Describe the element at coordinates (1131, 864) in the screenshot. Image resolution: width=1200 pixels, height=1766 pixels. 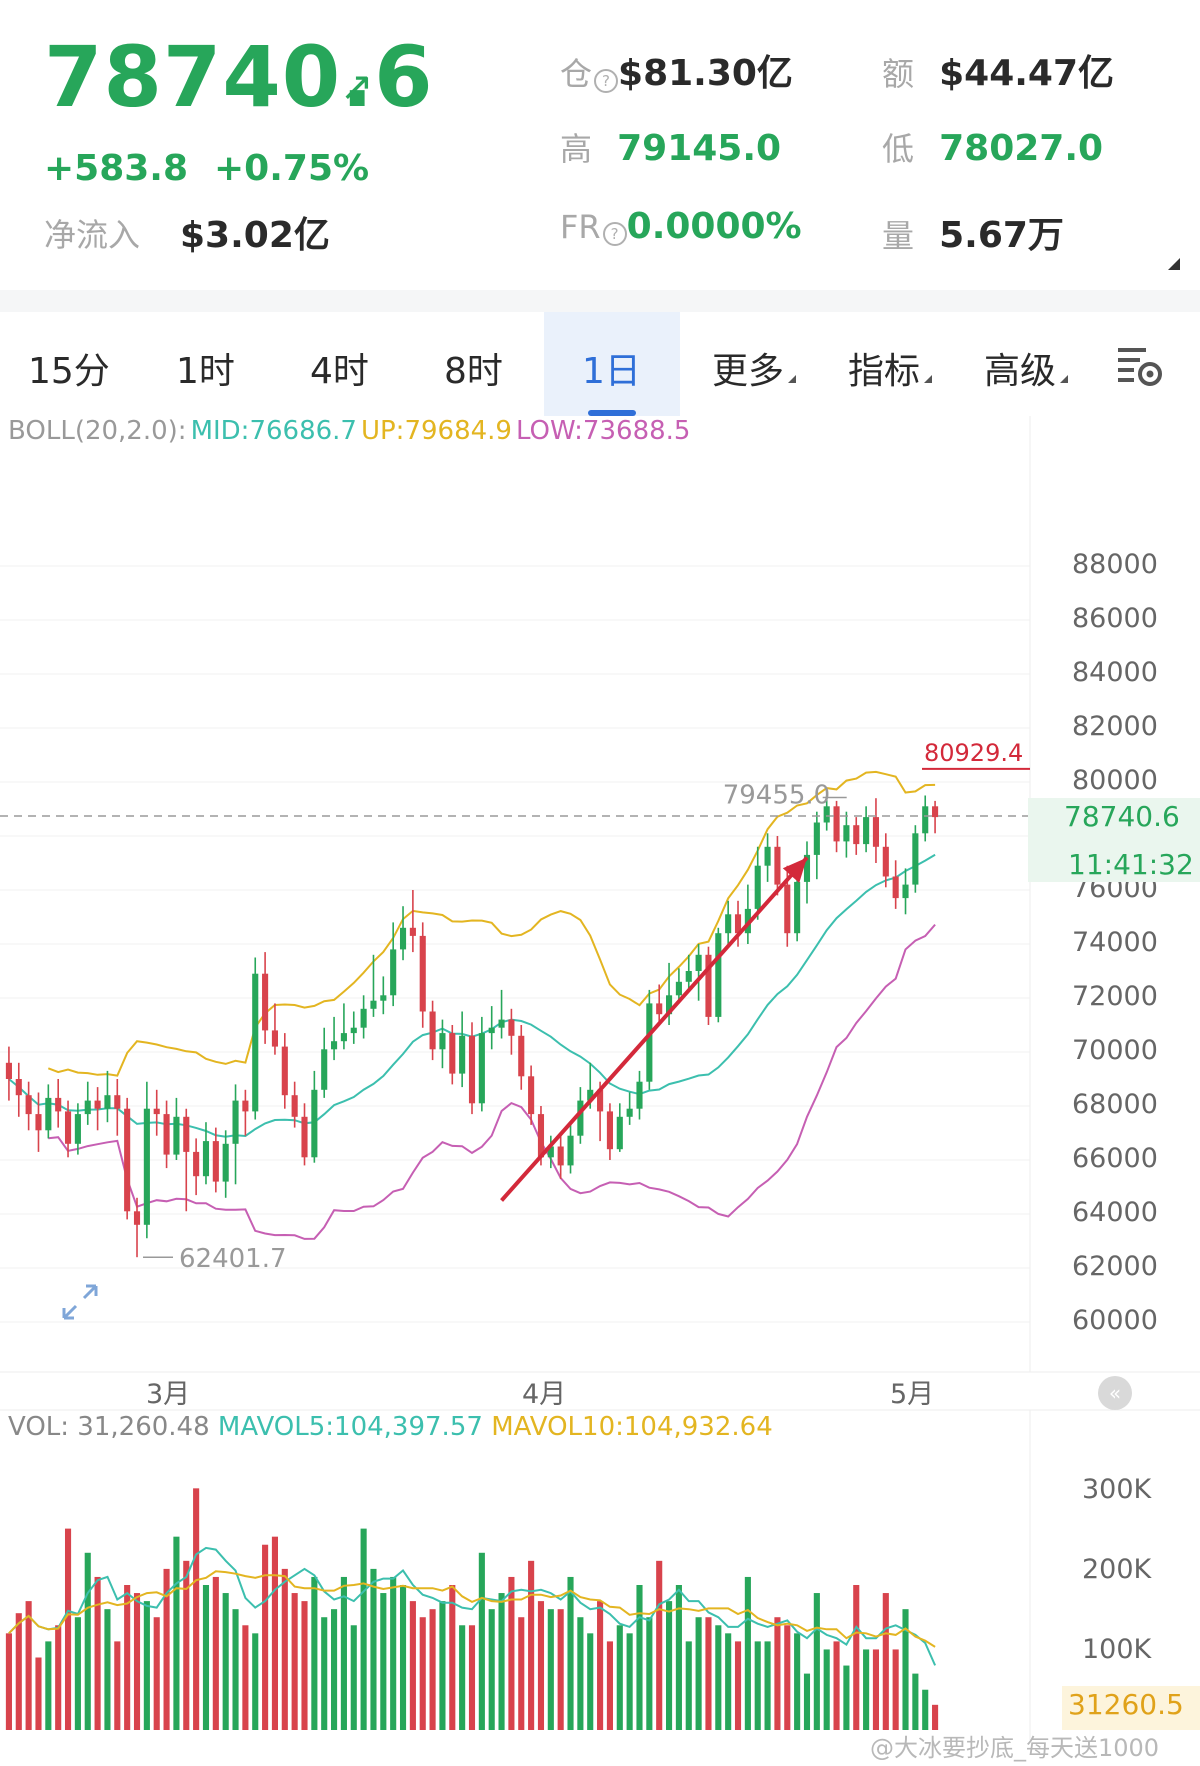
I see `candle-countdown: 11:41:32` at that location.